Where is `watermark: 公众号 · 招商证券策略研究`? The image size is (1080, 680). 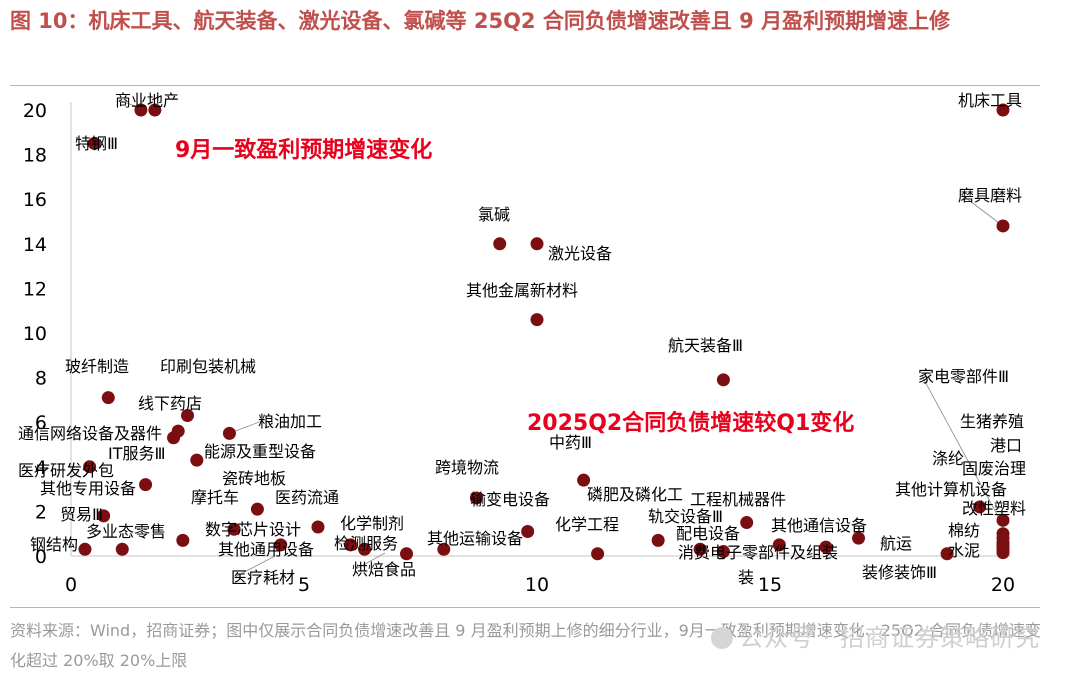 watermark: 公众号 · 招商证券策略研究 is located at coordinates (875, 635).